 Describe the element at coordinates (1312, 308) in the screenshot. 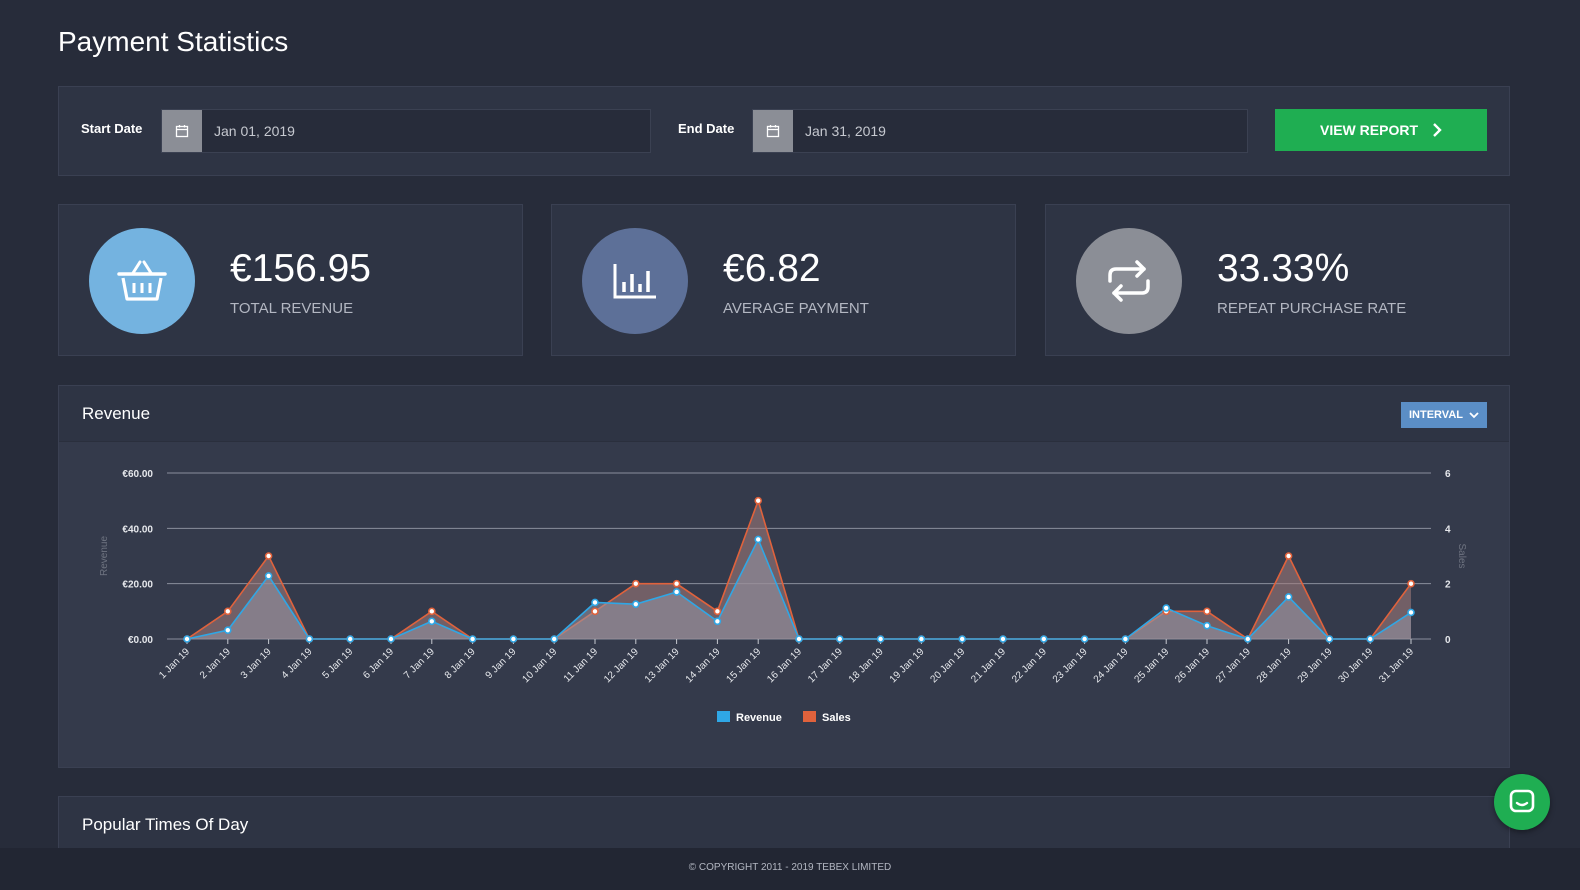

I see `repeat-purchase-label: REPEAT PURCHASE RATE` at that location.